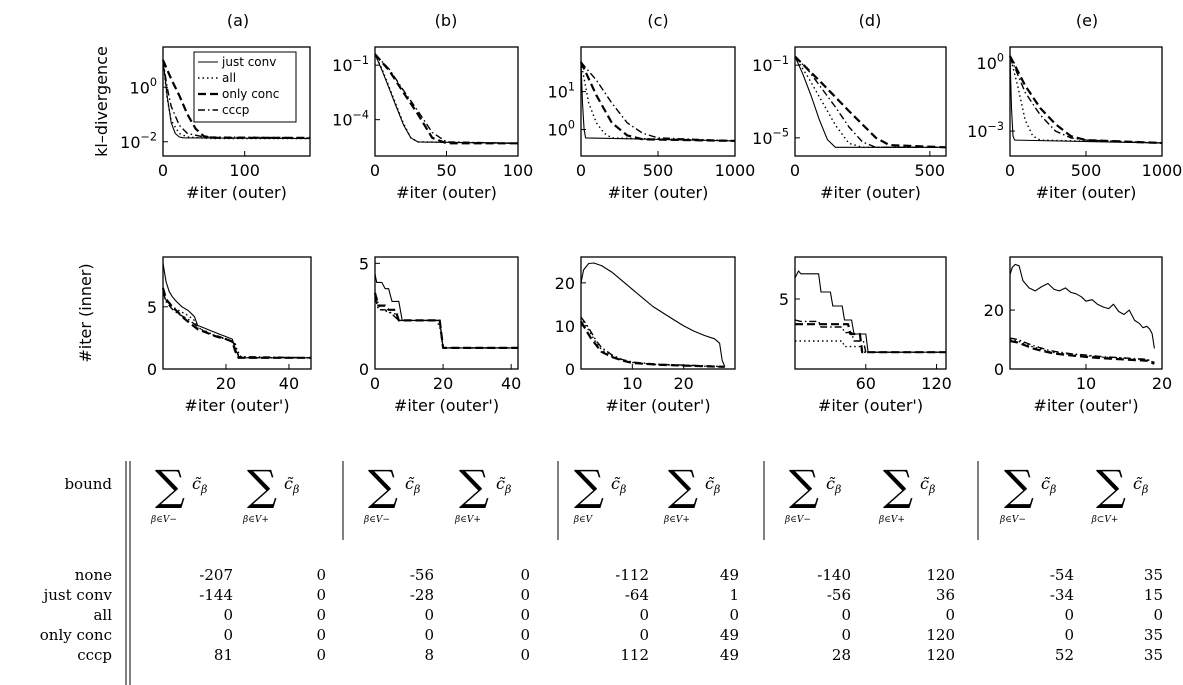 Image resolution: width=1183 pixels, height=685 pixels. I want to click on table-cell: -207, so click(216, 575).